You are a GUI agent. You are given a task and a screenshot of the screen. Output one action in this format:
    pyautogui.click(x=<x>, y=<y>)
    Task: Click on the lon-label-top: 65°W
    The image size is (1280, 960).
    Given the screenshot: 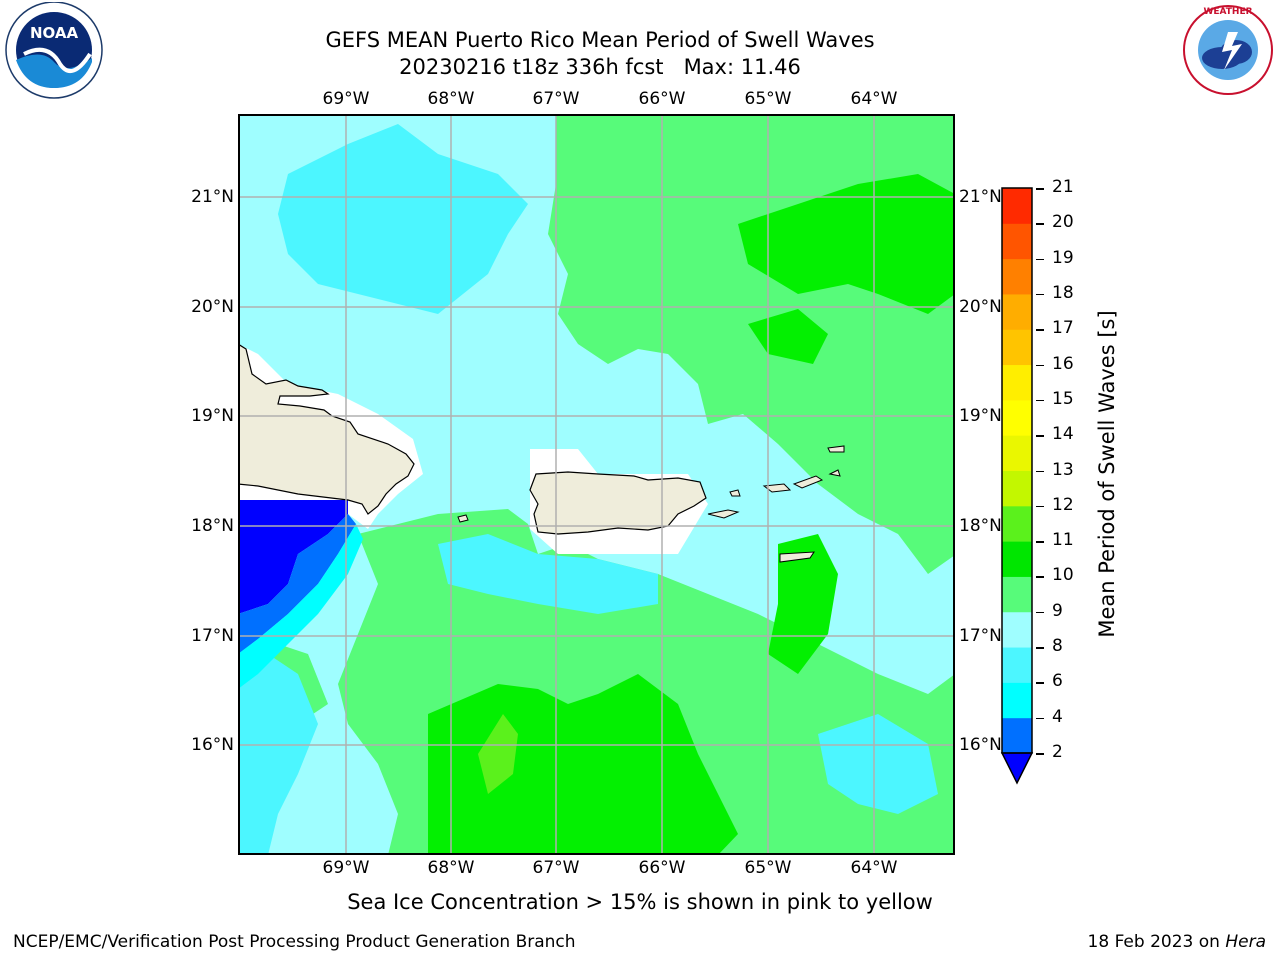 What is the action you would take?
    pyautogui.click(x=768, y=99)
    